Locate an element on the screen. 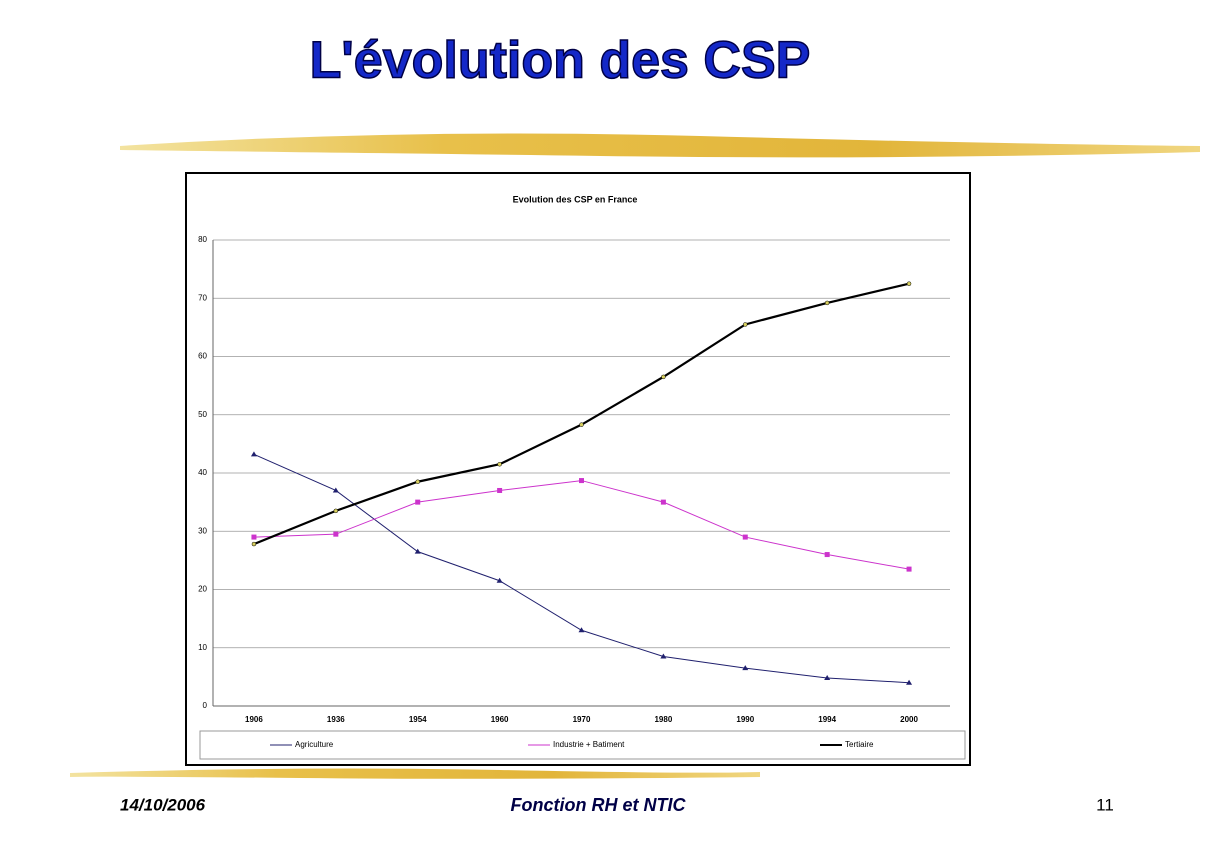 This screenshot has width=1208, height=861. x-tick-label: 2000 is located at coordinates (909, 719).